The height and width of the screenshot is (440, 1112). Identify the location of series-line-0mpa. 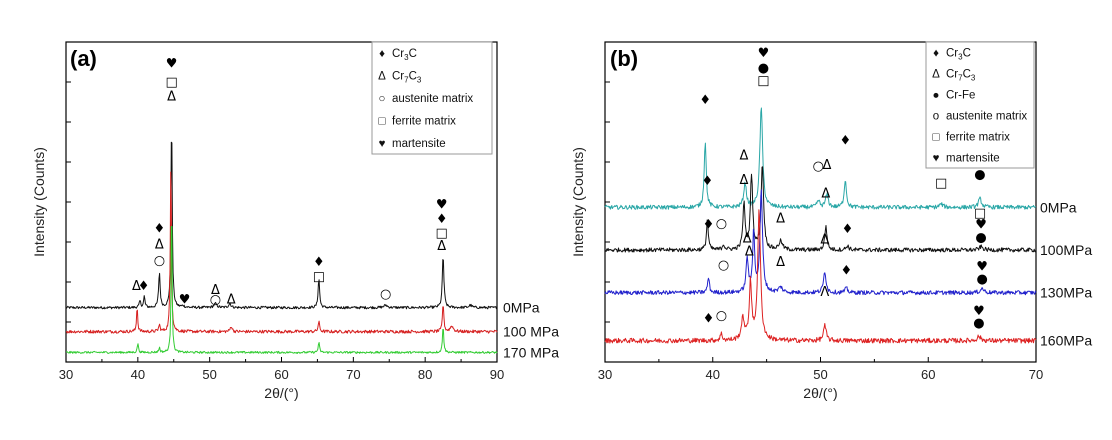
(820, 158).